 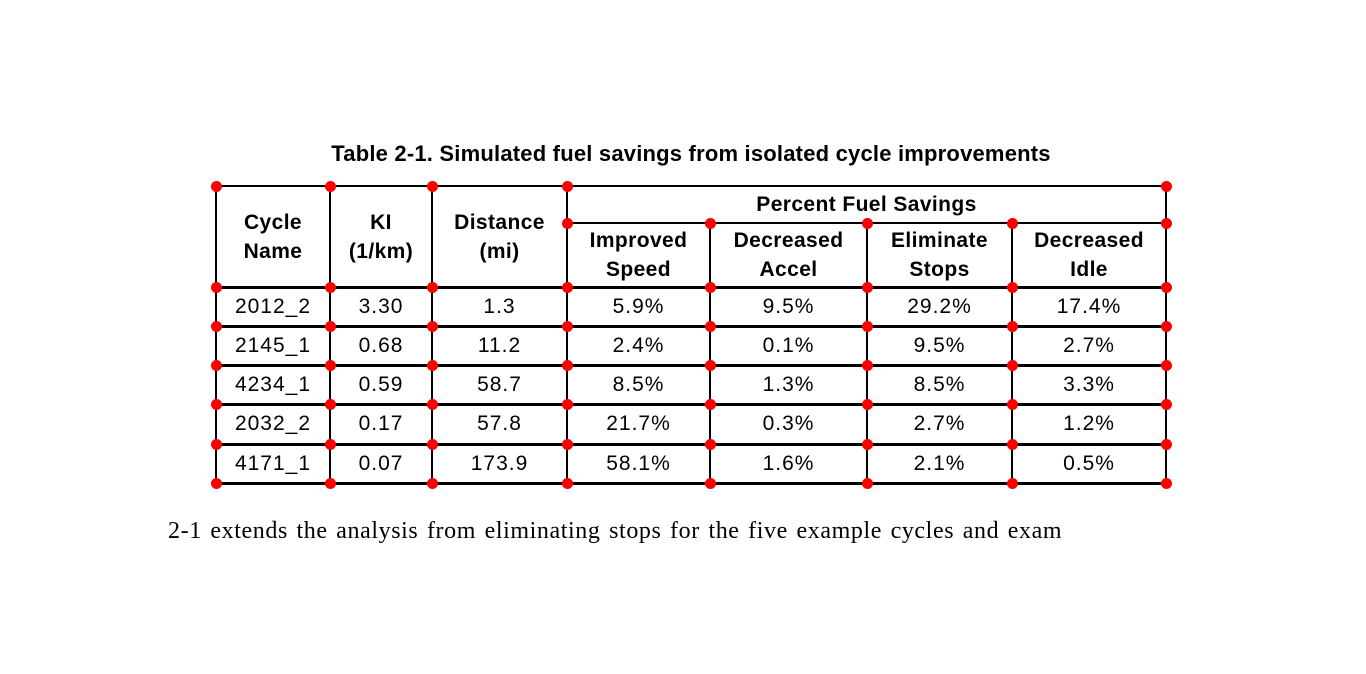 What do you see at coordinates (638, 423) in the screenshot?
I see `data-cell: 21.7%` at bounding box center [638, 423].